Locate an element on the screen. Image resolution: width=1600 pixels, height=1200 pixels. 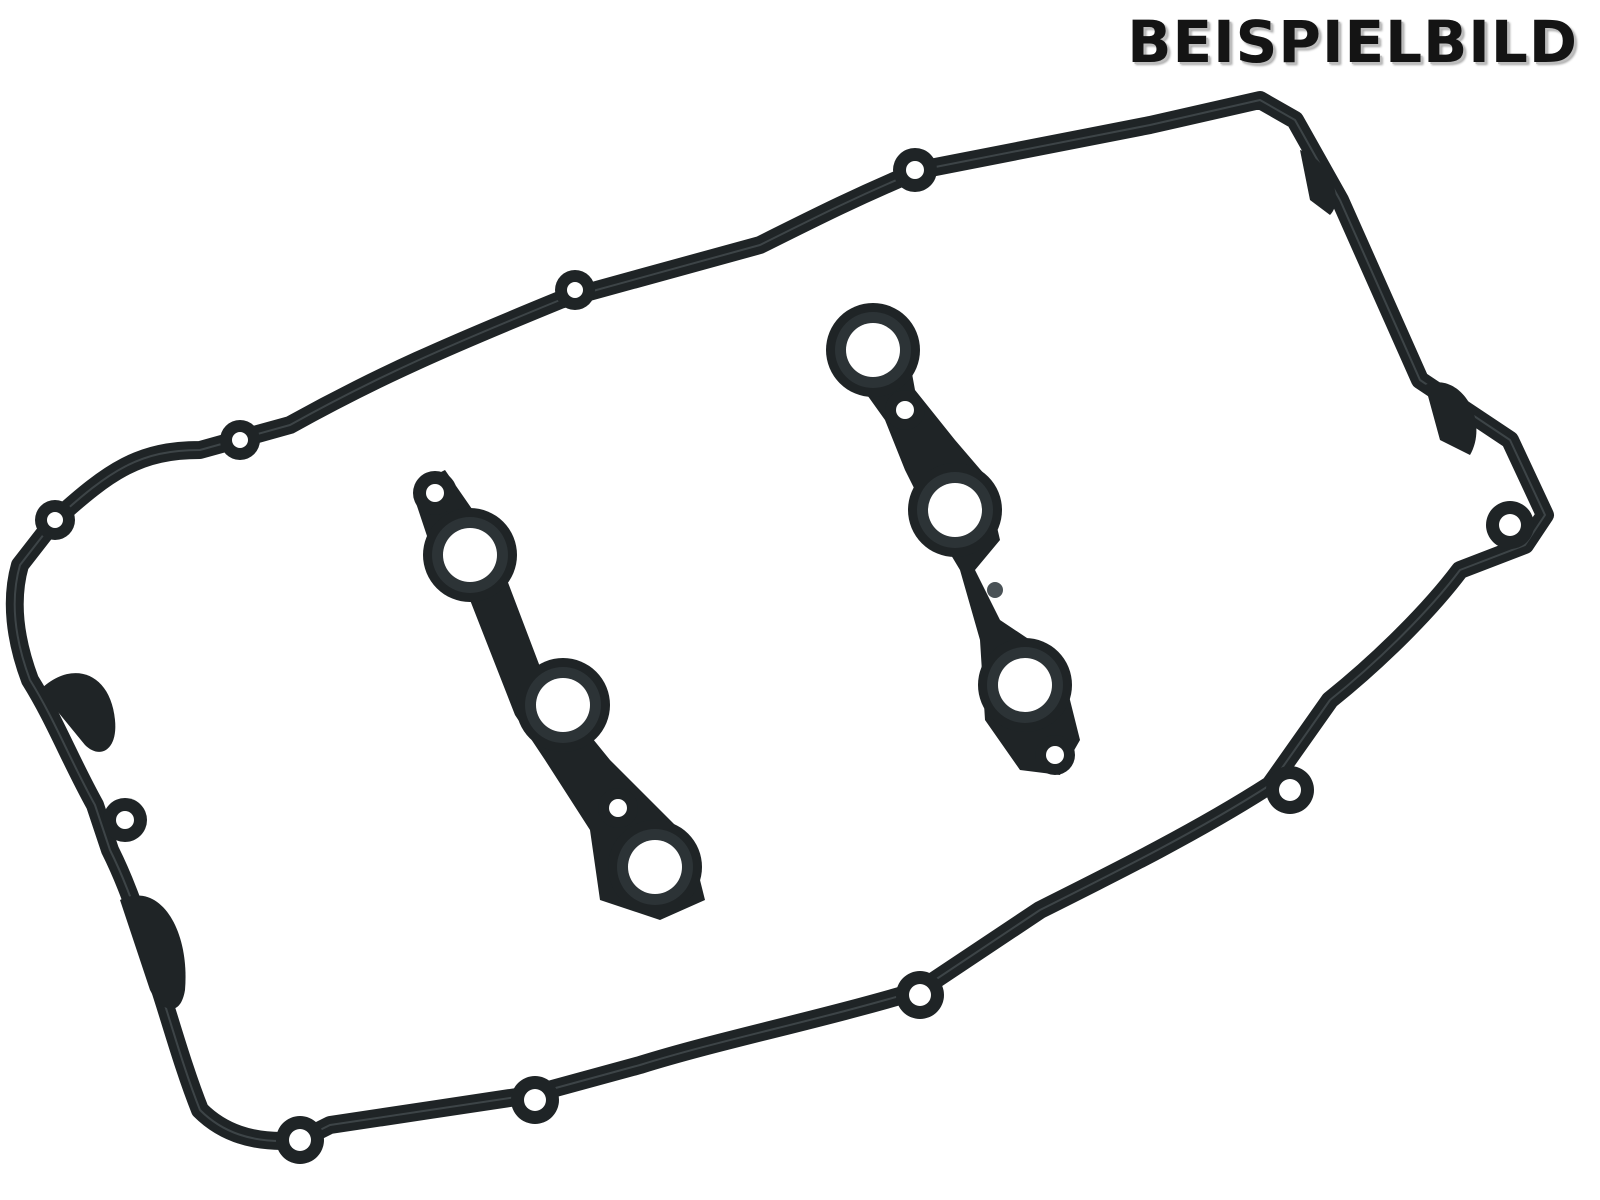
gasket-tab-right is located at coordinates (1451, 418).